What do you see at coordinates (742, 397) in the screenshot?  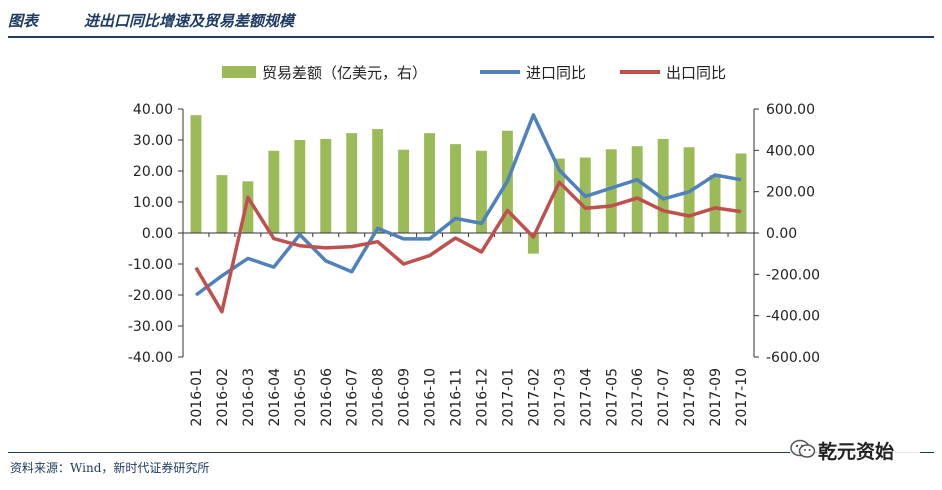 I see `x-tick-label: 2017-10` at bounding box center [742, 397].